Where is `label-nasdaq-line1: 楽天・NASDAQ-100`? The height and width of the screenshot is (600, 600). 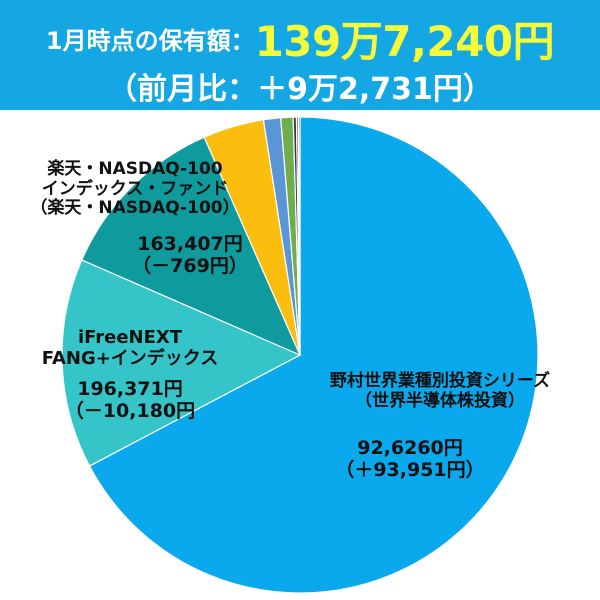
label-nasdaq-line1: 楽天・NASDAQ-100 is located at coordinates (135, 169).